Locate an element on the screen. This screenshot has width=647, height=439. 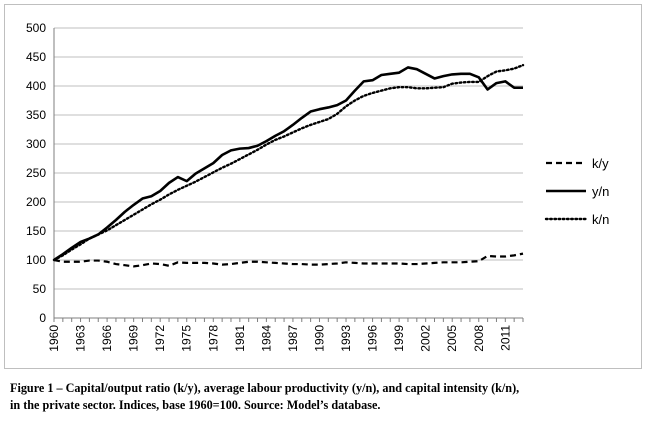
x-tick-label: 1984 is located at coordinates (266, 338).